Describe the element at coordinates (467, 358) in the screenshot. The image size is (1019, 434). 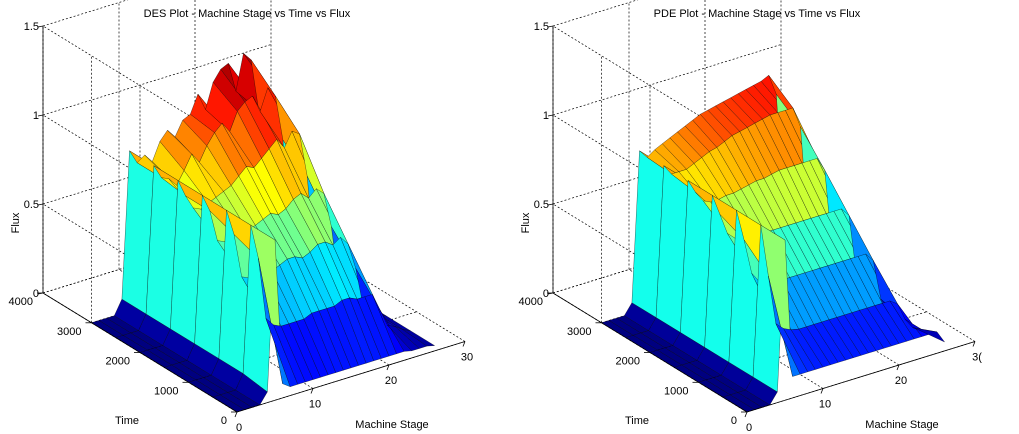
I see `x-tick-label: 30` at that location.